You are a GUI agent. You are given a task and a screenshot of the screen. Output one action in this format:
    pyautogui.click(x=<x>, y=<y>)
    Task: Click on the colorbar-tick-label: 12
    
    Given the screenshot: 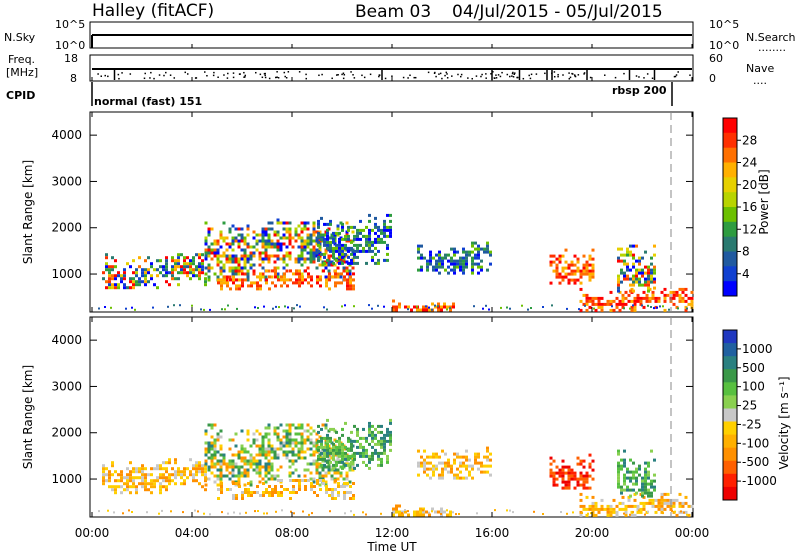 What is the action you would take?
    pyautogui.click(x=749, y=229)
    